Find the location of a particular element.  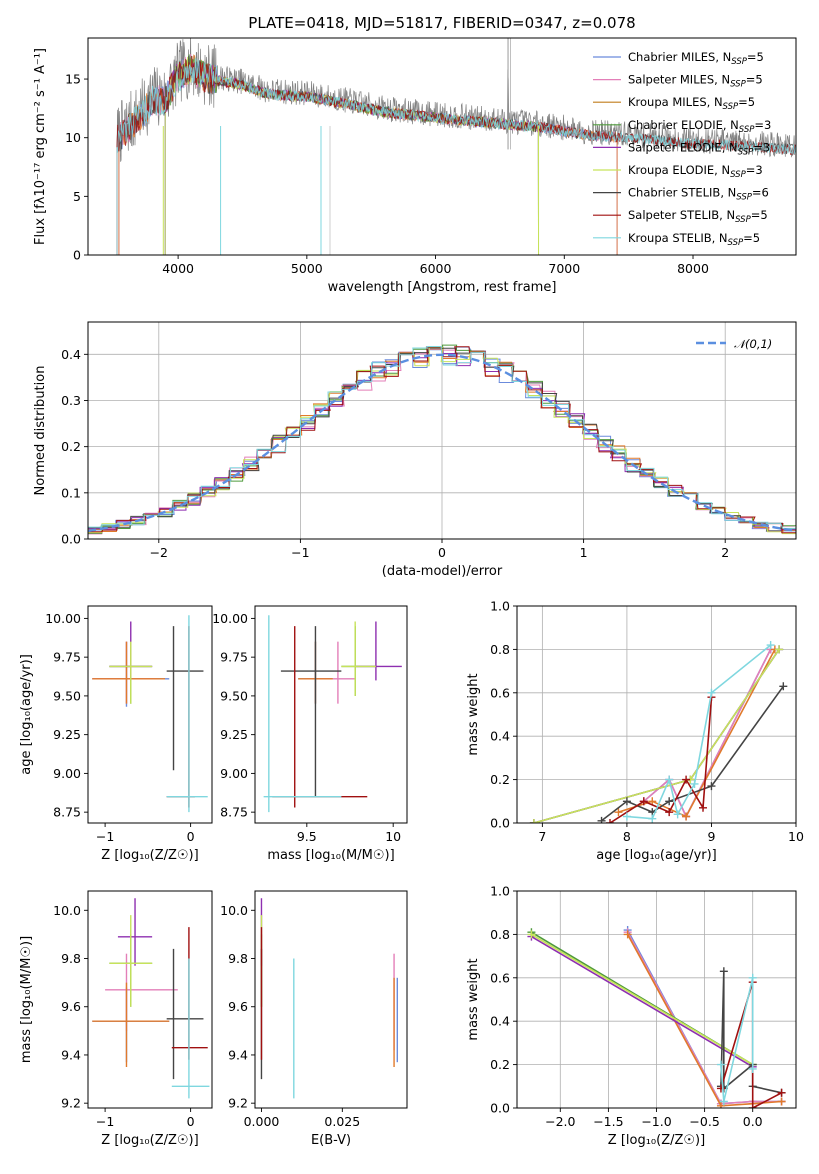

x-tick-label: −1.0 is located at coordinates (656, 1121).